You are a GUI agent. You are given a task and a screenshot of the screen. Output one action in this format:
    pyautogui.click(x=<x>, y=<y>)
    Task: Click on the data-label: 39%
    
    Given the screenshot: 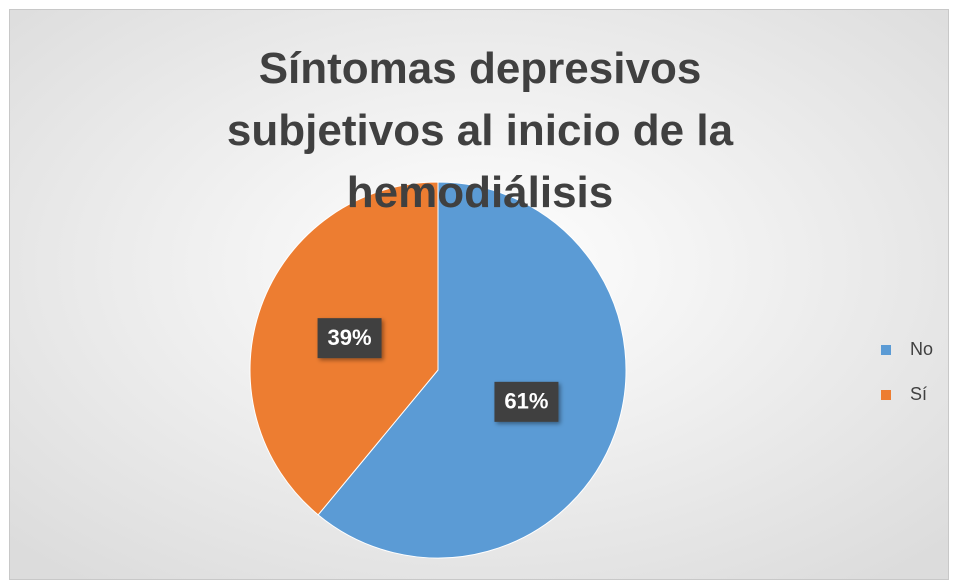 What is the action you would take?
    pyautogui.click(x=350, y=337)
    